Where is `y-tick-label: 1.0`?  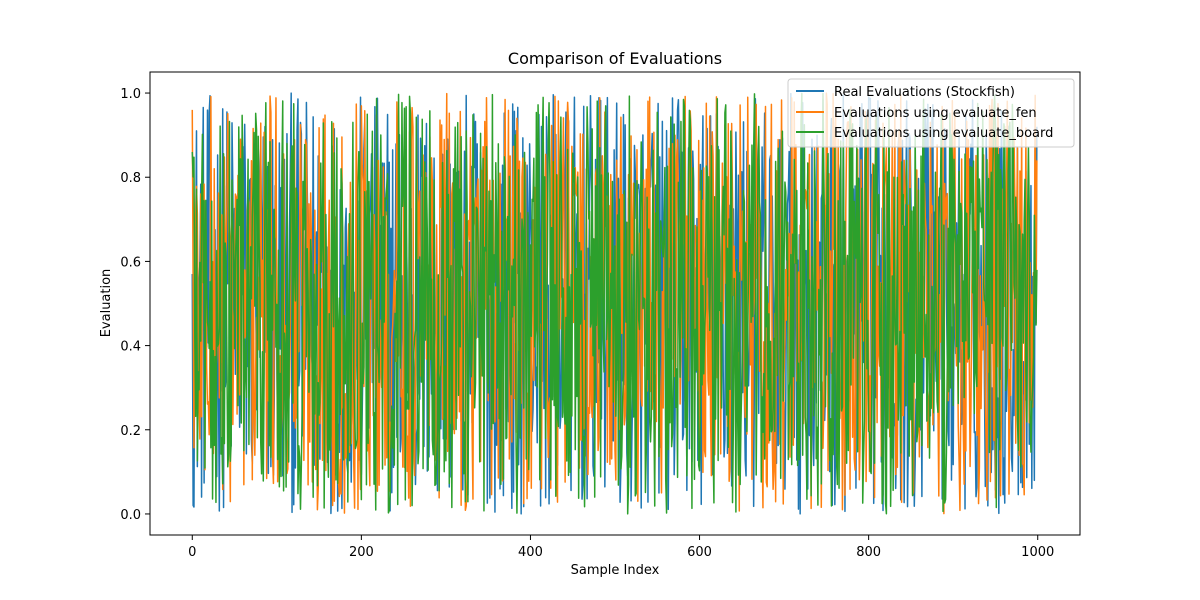 y-tick-label: 1.0 is located at coordinates (130, 94).